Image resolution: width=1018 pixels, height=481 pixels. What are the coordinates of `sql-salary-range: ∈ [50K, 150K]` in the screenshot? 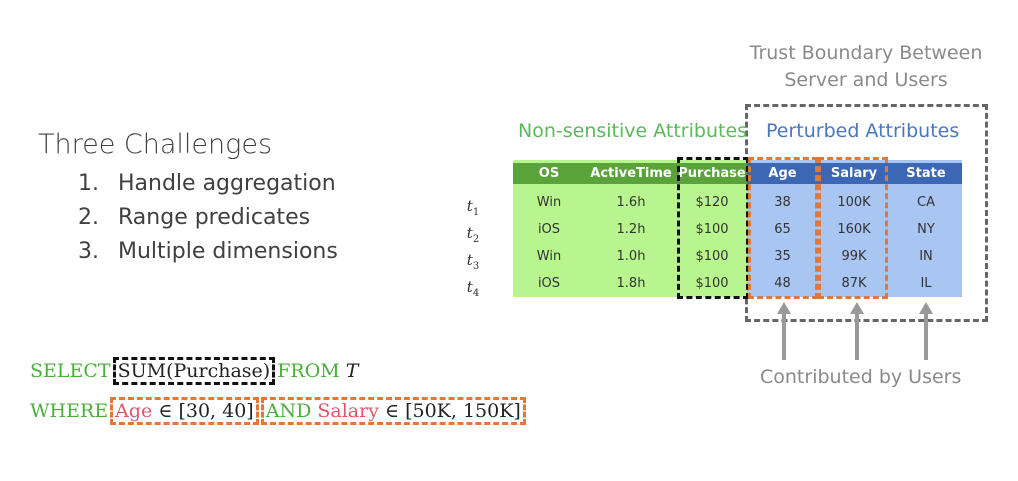 It's located at (452, 411).